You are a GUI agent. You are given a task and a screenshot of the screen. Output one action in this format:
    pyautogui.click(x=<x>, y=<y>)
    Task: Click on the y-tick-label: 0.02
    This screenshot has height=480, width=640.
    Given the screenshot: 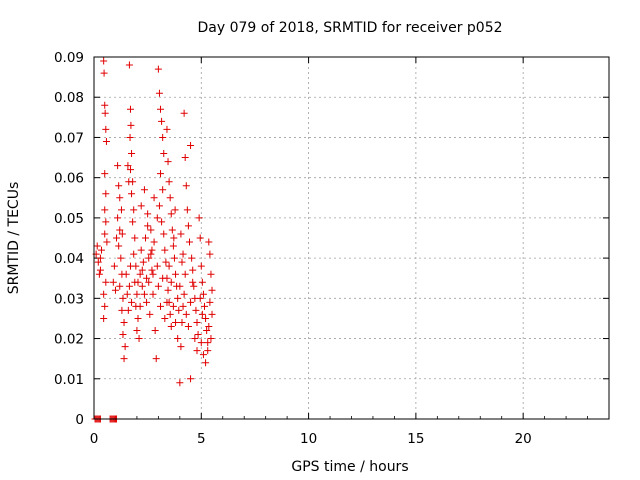 What is the action you would take?
    pyautogui.click(x=69, y=340)
    